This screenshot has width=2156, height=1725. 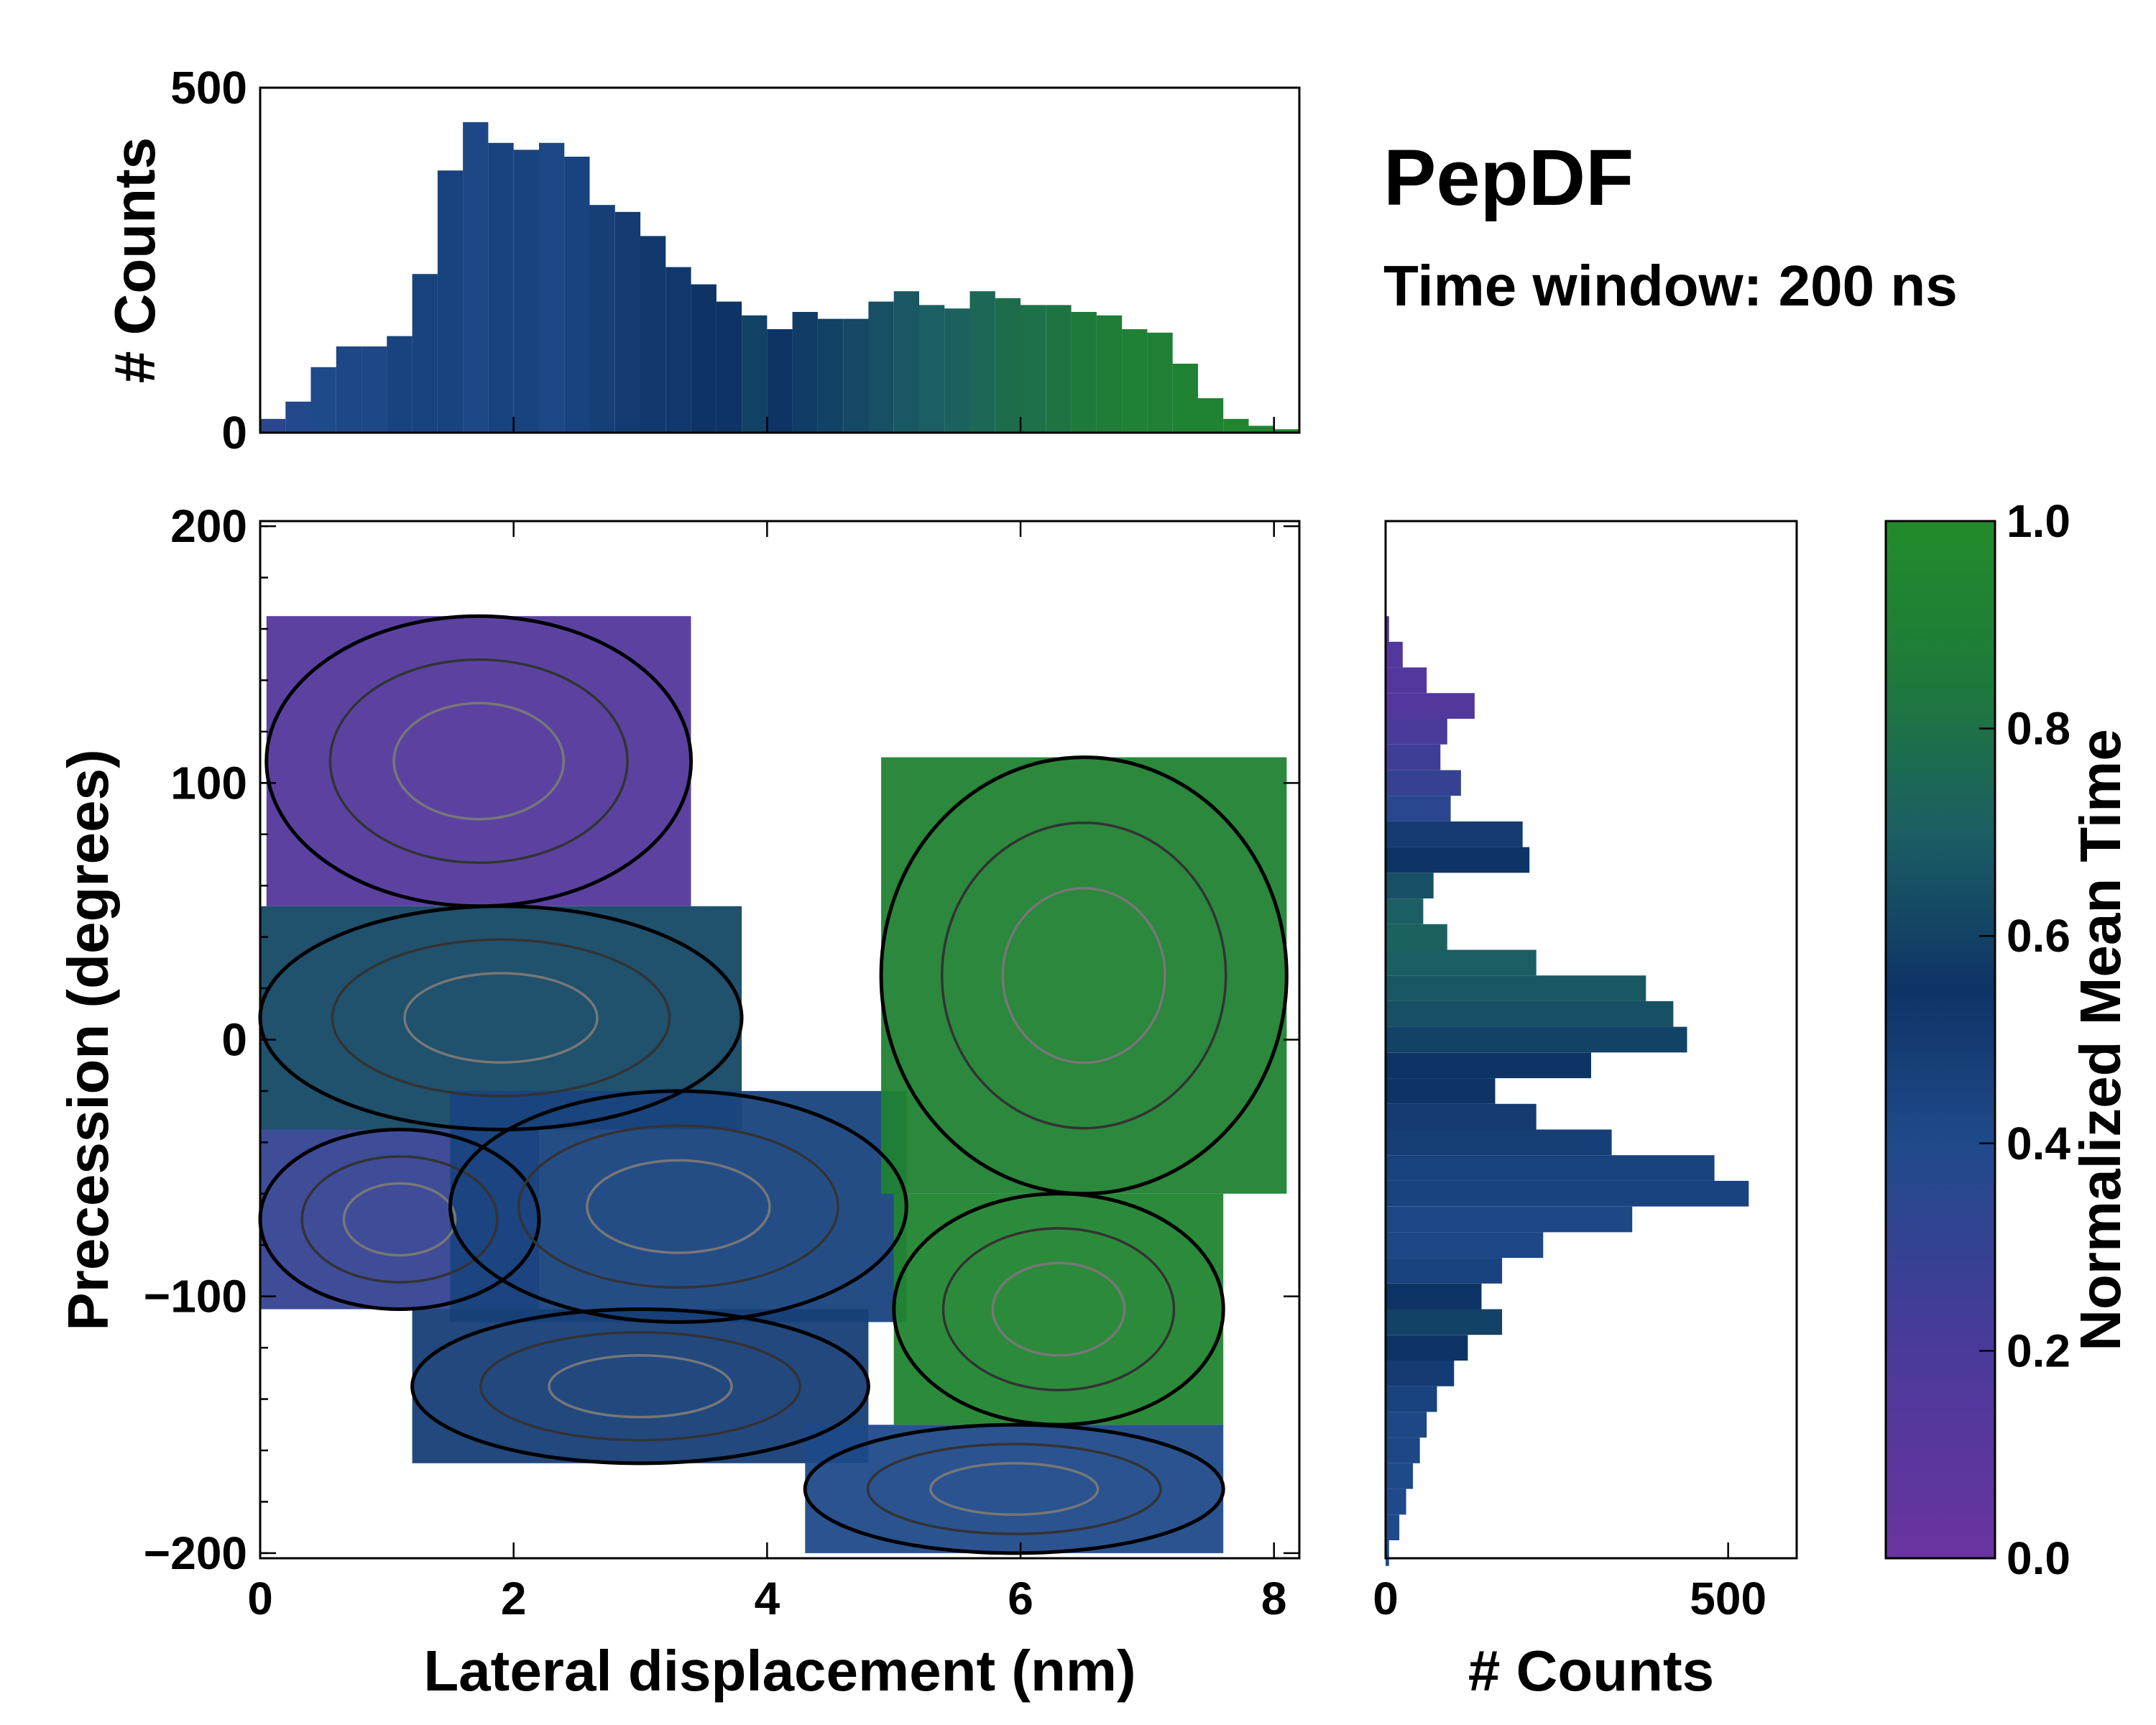 What do you see at coordinates (1671, 286) in the screenshot?
I see `figure-subtitle: Time window: 200 ns` at bounding box center [1671, 286].